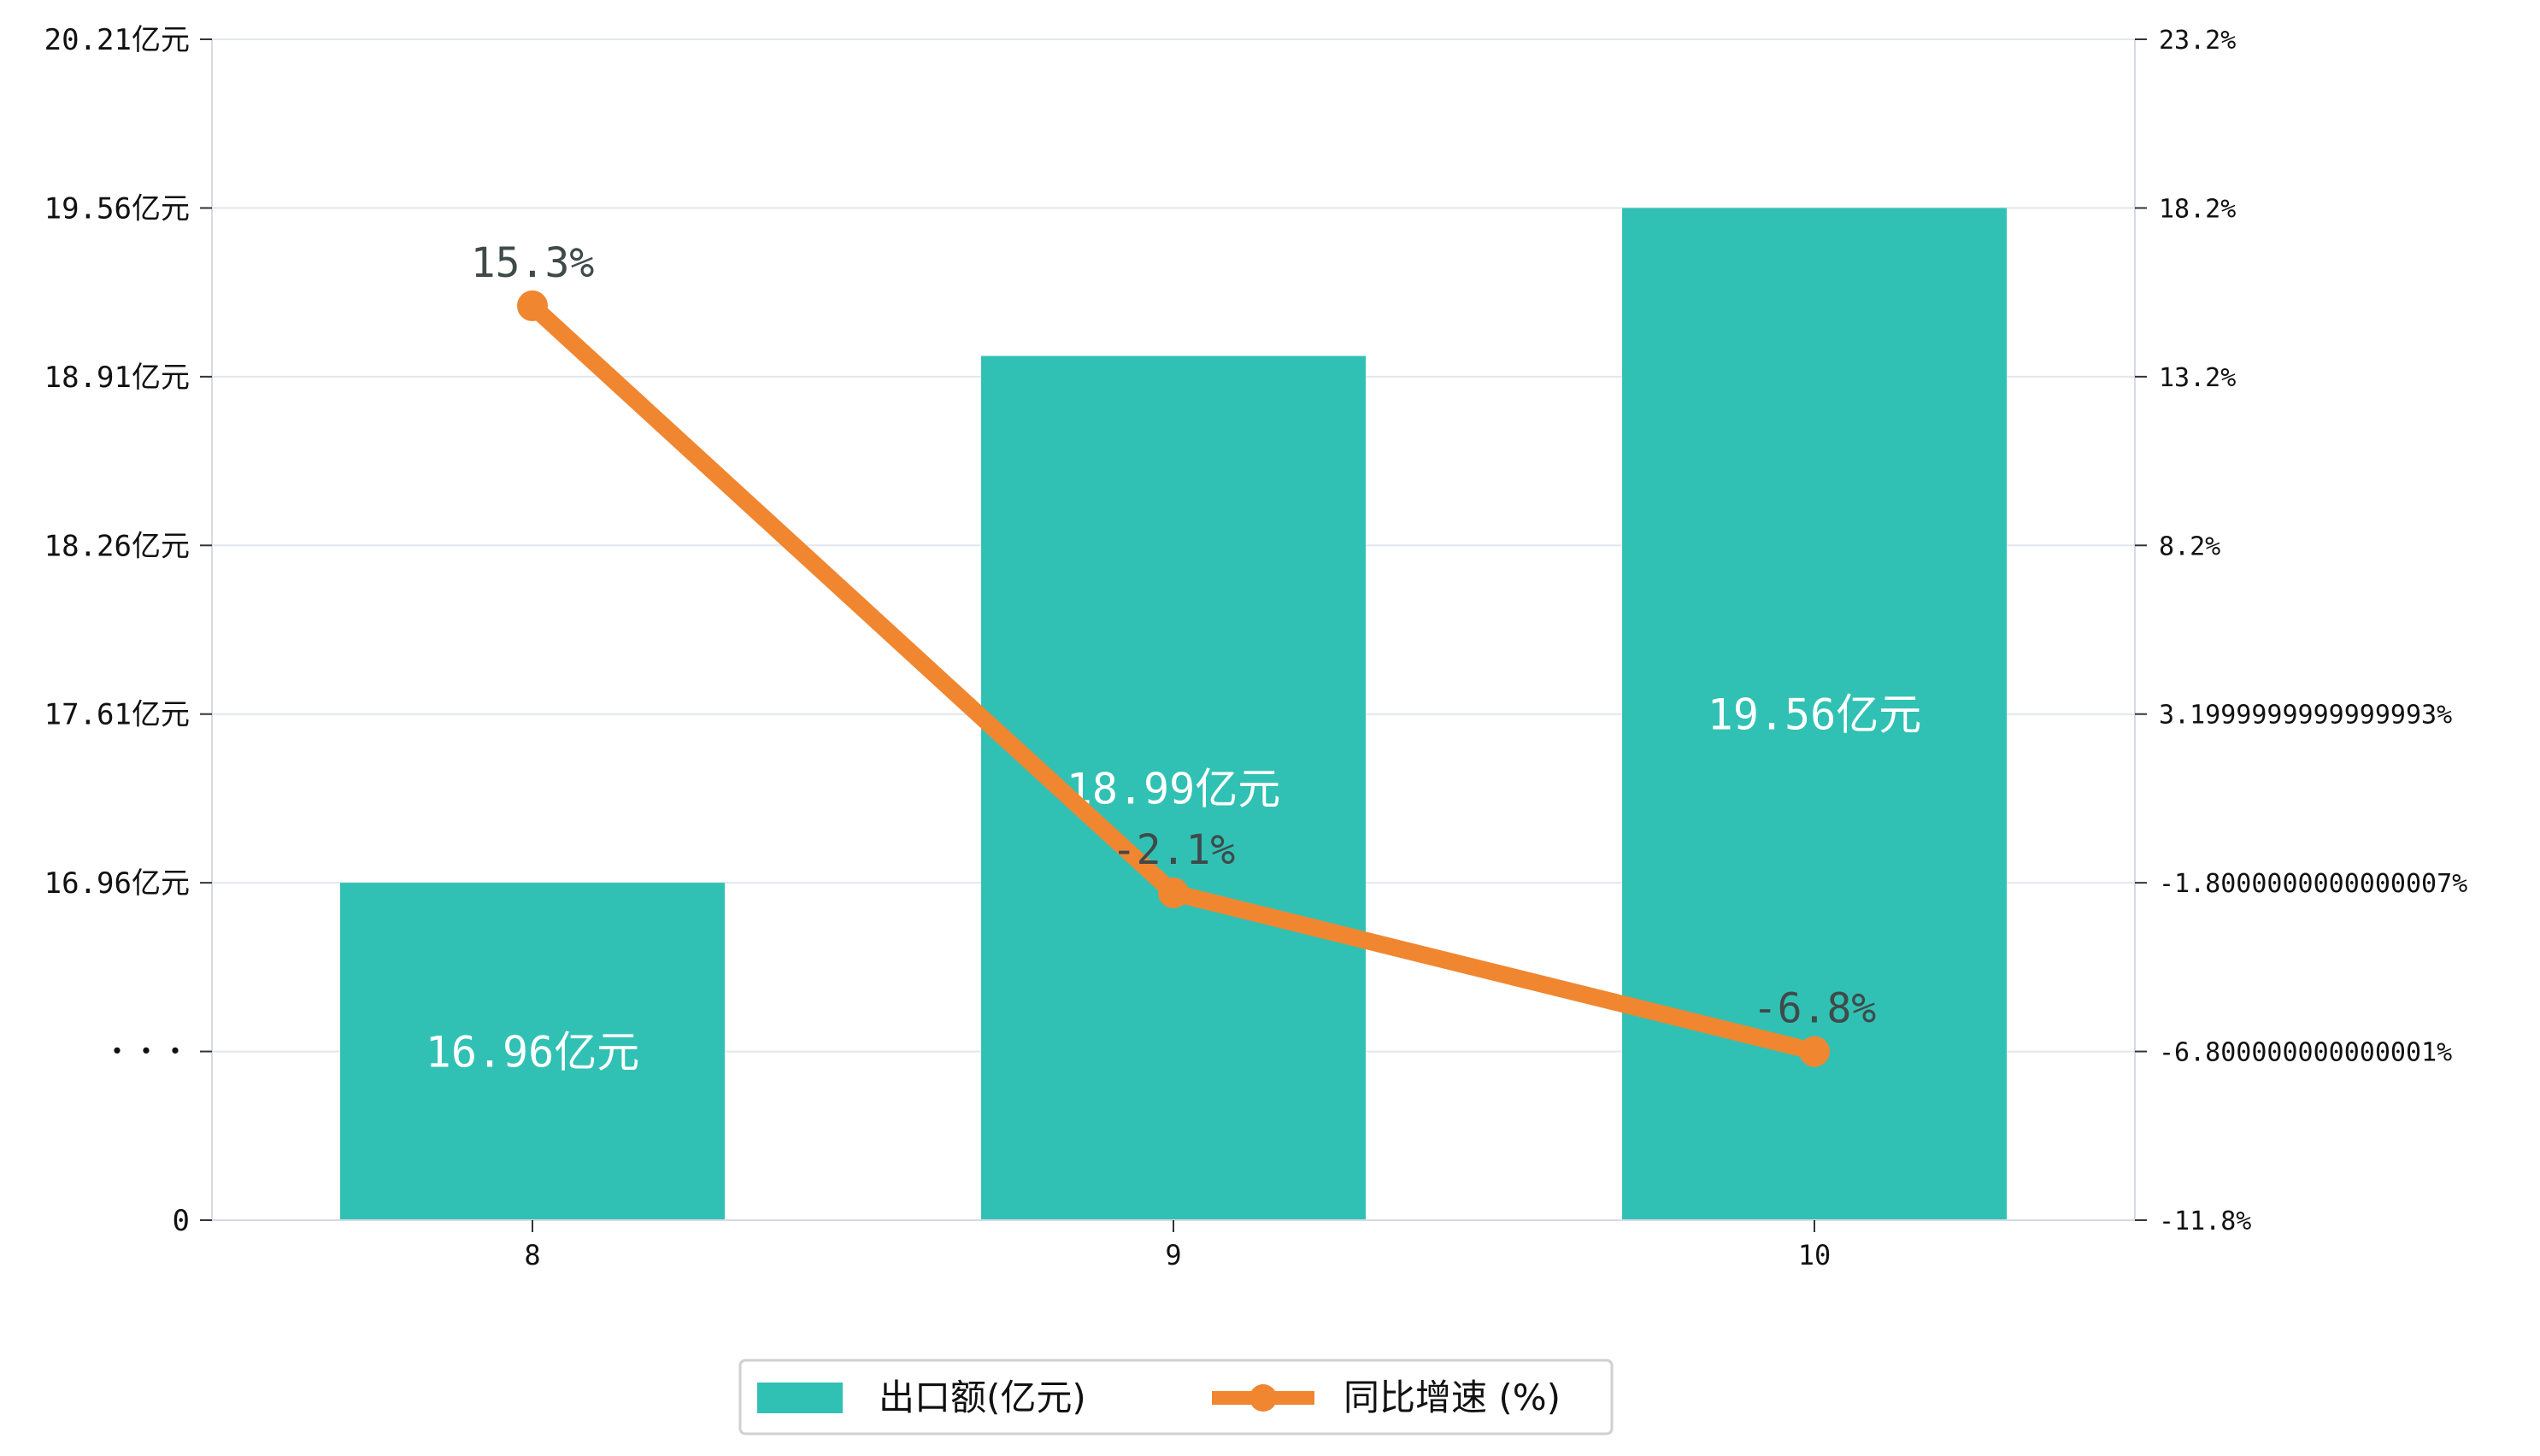  I want to click on bar-value-label-10: 19.56亿元, so click(1815, 715).